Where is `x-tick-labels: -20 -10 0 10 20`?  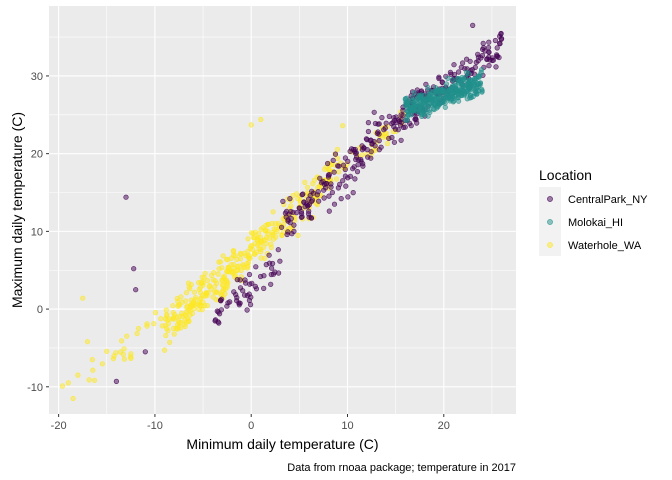
x-tick-labels: -20 -10 0 10 20 is located at coordinates (250, 426).